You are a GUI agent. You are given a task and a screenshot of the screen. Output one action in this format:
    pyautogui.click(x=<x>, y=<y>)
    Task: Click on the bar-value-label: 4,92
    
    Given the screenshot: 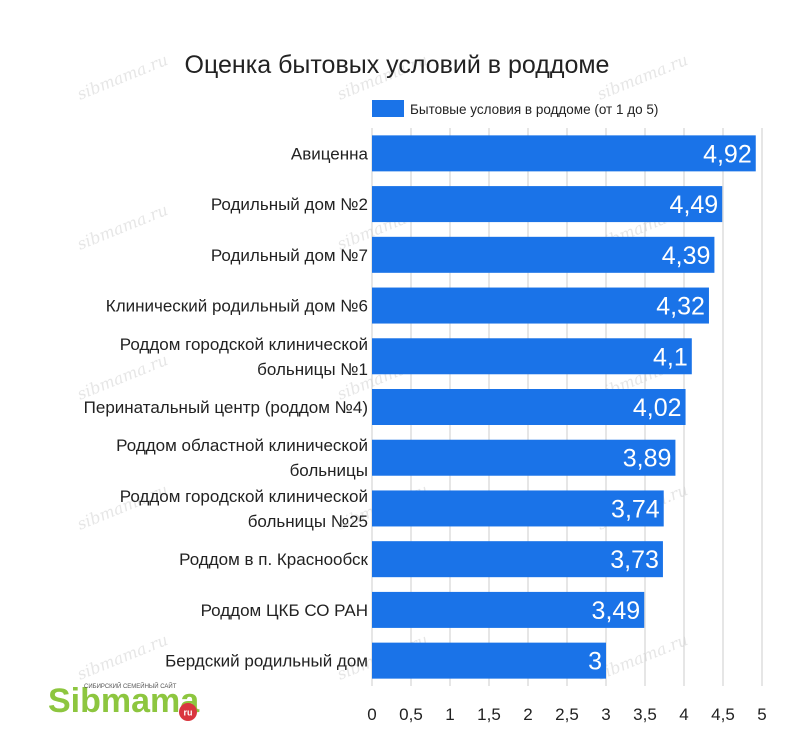 What is the action you would take?
    pyautogui.click(x=727, y=154)
    